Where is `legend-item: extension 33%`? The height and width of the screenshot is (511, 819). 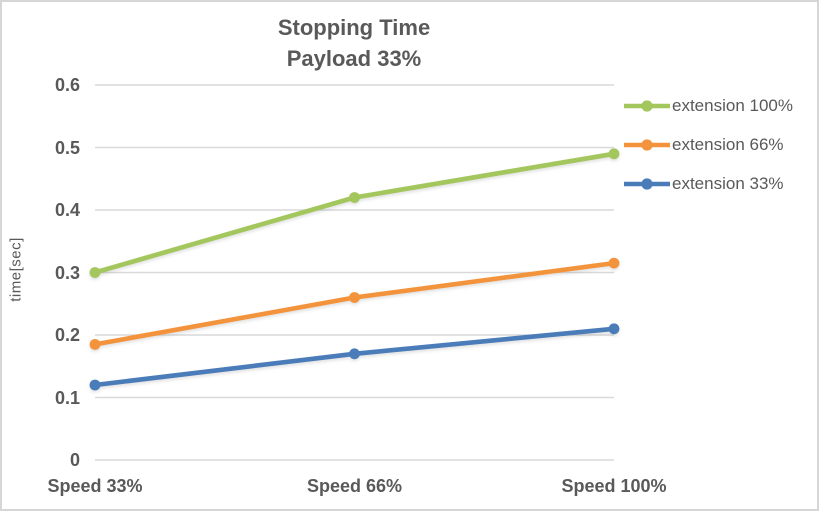 legend-item: extension 33% is located at coordinates (708, 183).